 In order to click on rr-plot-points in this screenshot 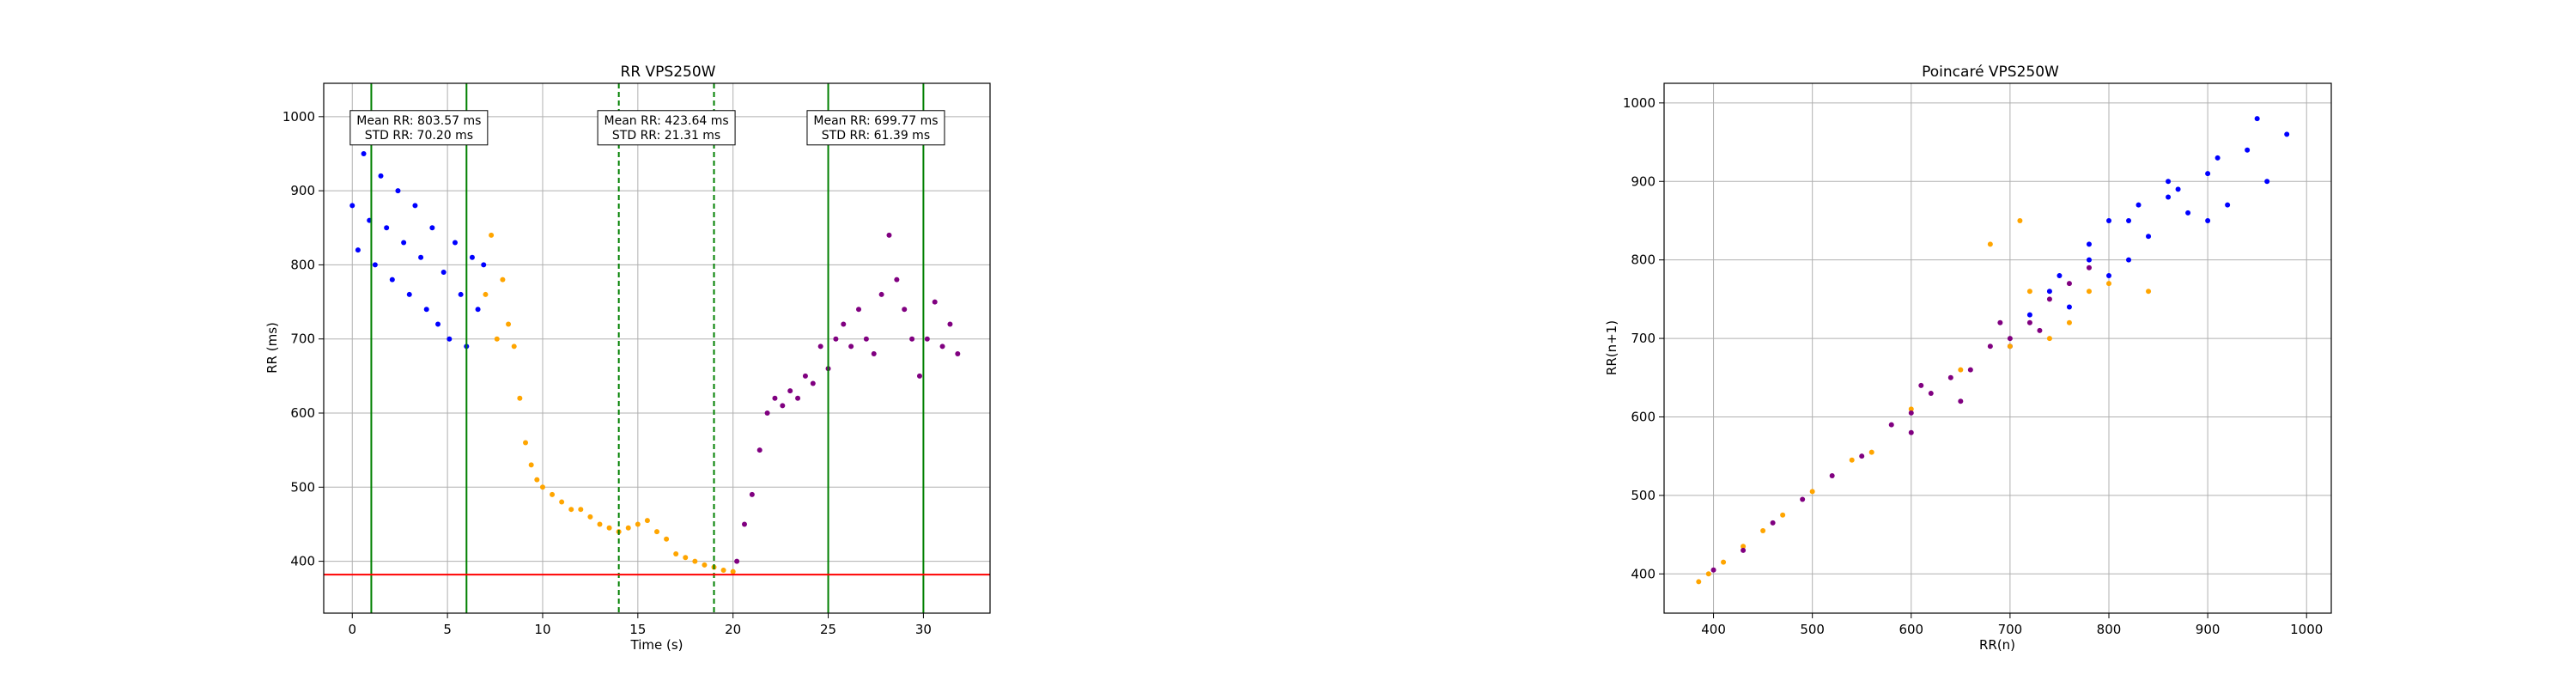, I will do `click(655, 362)`.